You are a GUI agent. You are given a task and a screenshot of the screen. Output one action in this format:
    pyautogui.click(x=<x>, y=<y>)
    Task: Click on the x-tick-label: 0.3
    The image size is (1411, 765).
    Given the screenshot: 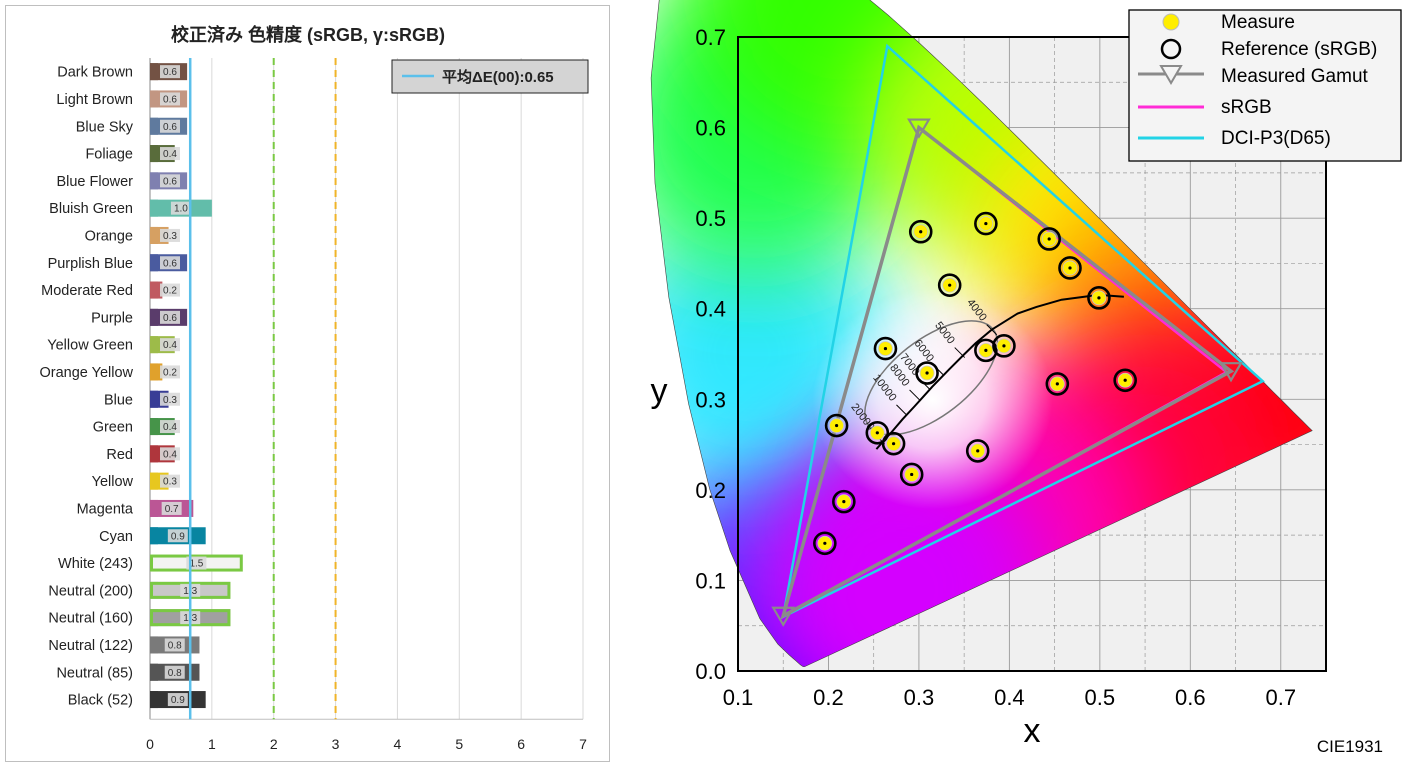 What is the action you would take?
    pyautogui.click(x=919, y=697)
    